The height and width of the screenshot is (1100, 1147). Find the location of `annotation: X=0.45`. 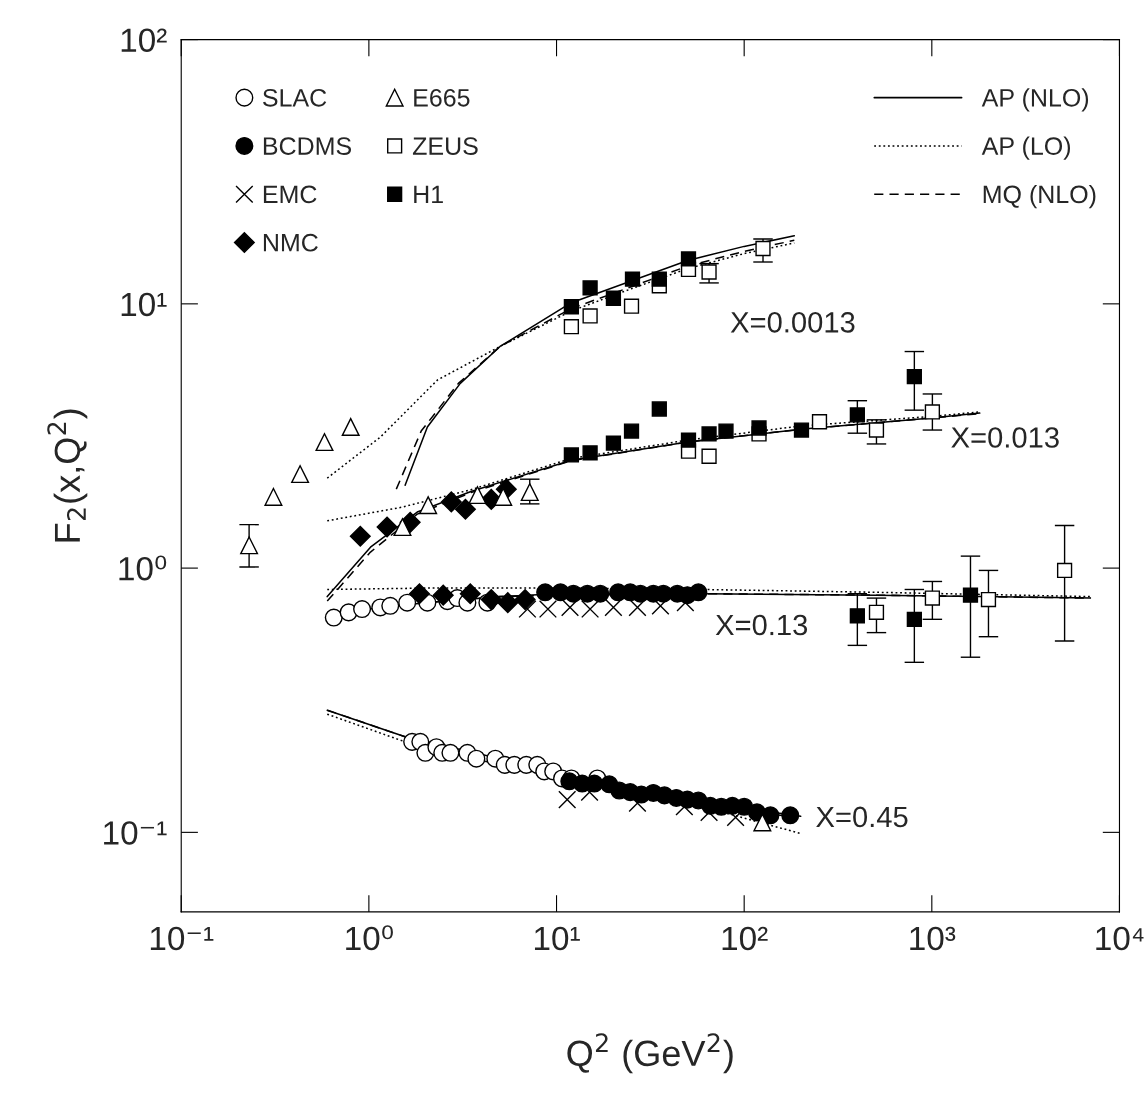

annotation: X=0.45 is located at coordinates (862, 817).